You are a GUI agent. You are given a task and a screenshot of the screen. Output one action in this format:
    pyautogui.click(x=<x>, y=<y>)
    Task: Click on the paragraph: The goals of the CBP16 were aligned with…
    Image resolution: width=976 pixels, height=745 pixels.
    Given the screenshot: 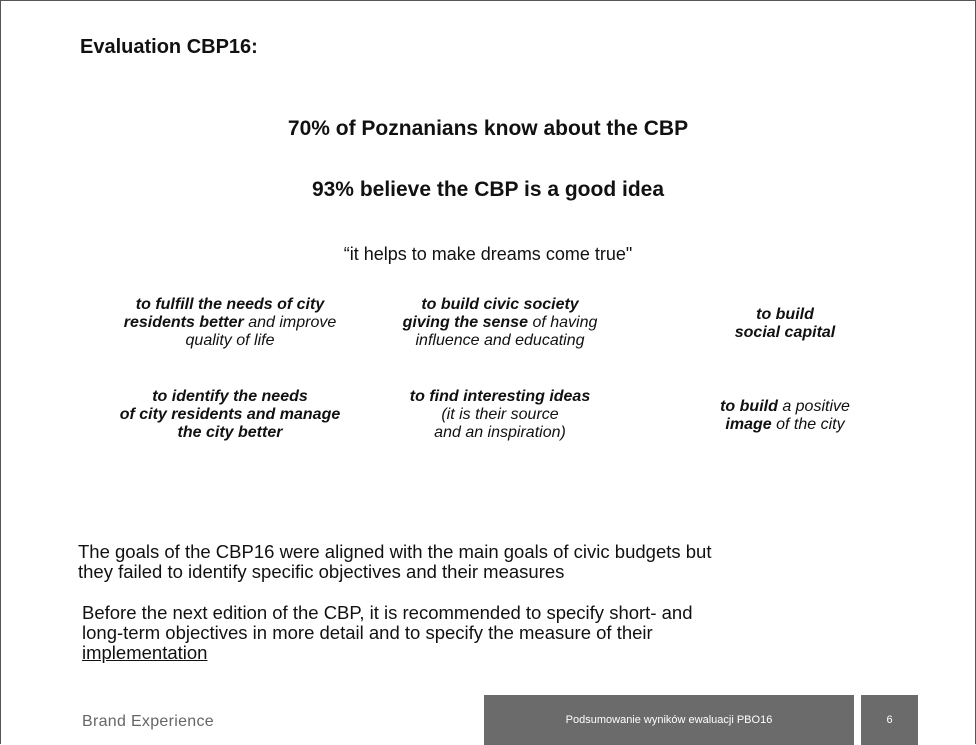 What is the action you would take?
    pyautogui.click(x=394, y=562)
    